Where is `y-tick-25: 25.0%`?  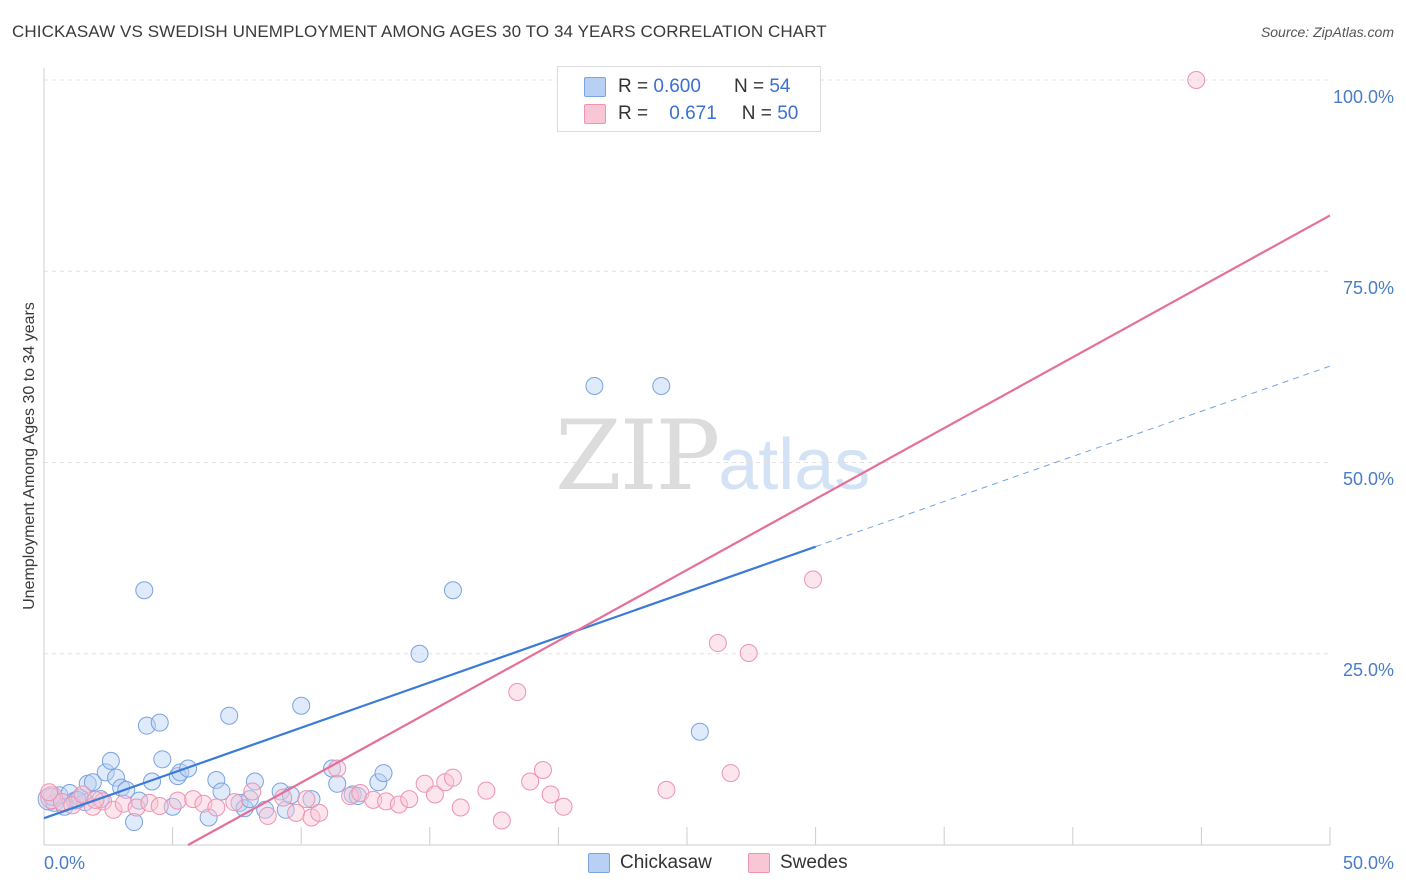
y-tick-25: 25.0% is located at coordinates (1368, 670).